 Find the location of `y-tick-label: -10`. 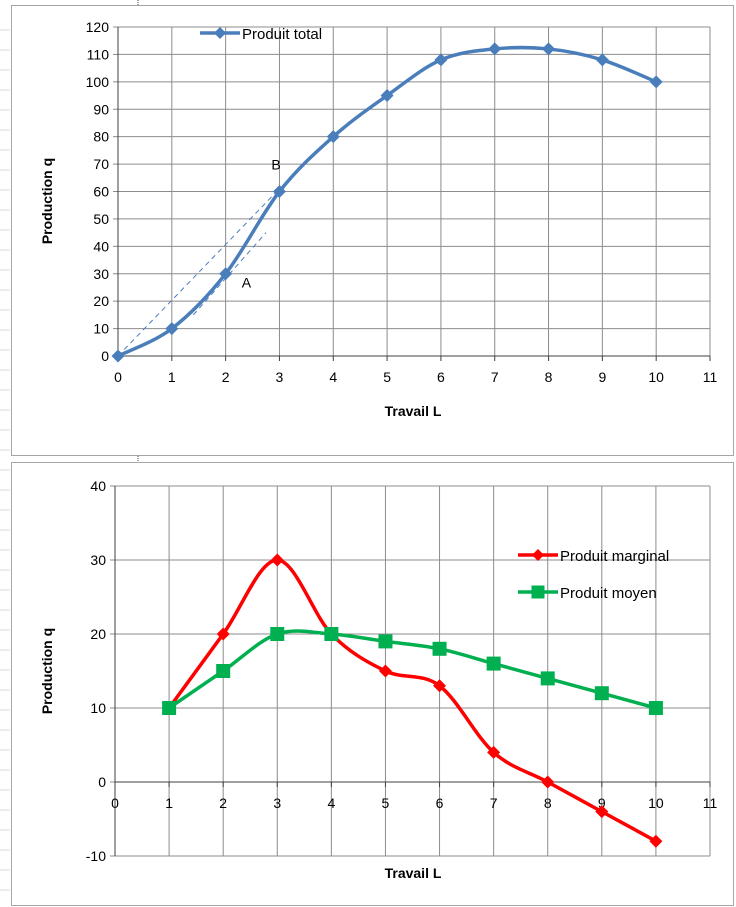

y-tick-label: -10 is located at coordinates (96, 856).